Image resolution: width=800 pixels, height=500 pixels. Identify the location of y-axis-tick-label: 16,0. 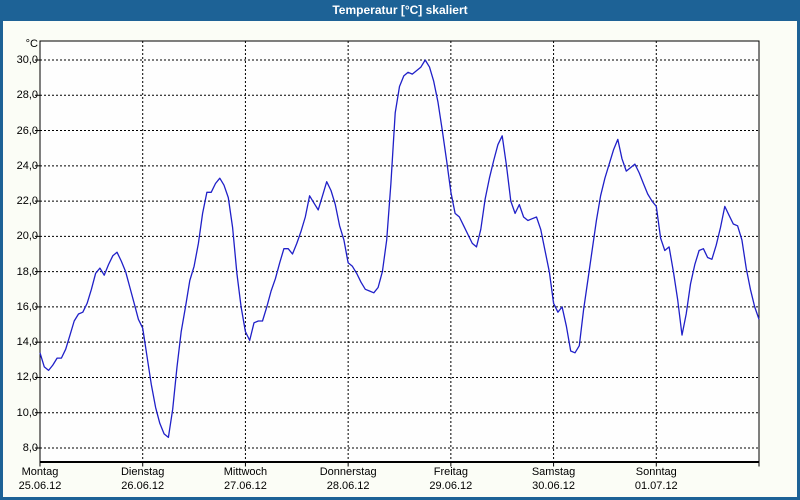
(27, 306).